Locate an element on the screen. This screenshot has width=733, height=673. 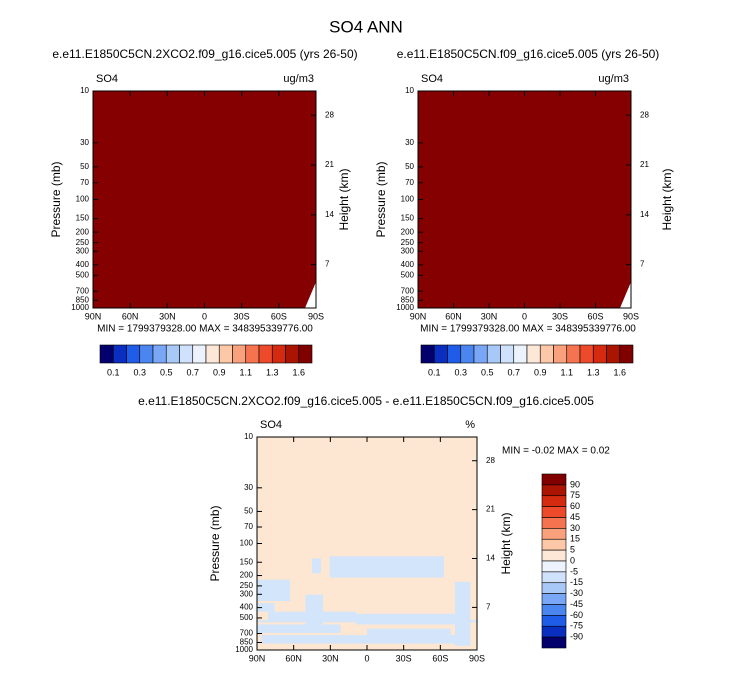
x-tick-label: 0 is located at coordinates (204, 316).